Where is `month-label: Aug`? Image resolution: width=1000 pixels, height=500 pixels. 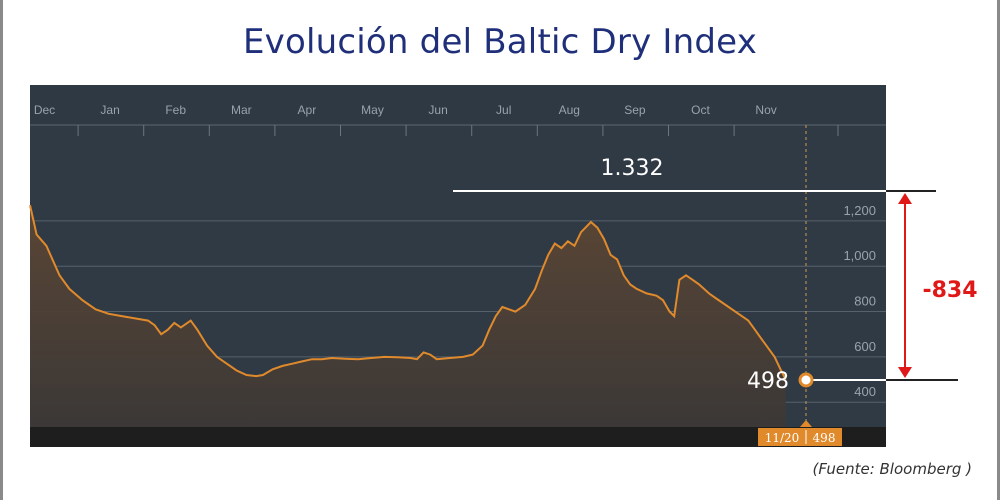
month-label: Aug is located at coordinates (569, 110).